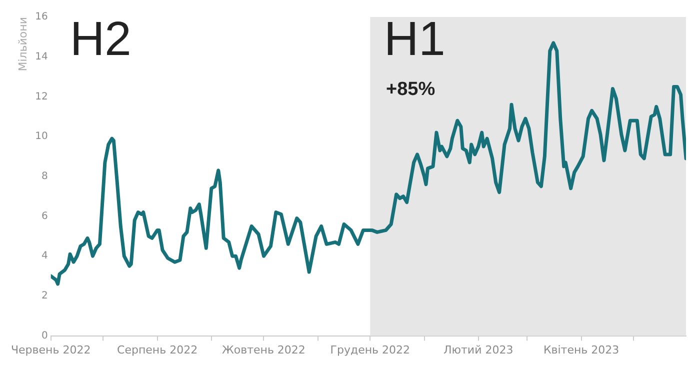 The width and height of the screenshot is (700, 368). I want to click on x-tick-label: Квітень 2023, so click(581, 349).